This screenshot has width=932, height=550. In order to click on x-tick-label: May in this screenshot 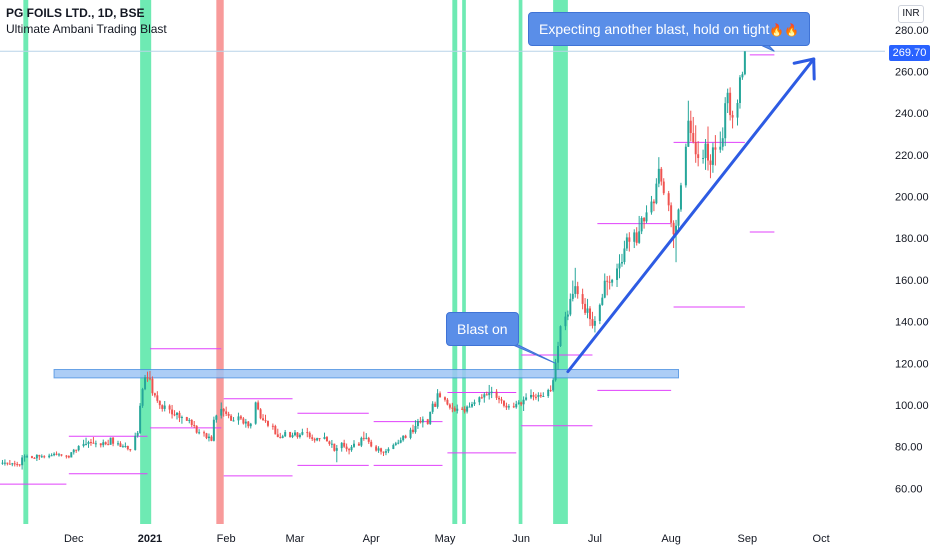, I will do `click(445, 539)`.